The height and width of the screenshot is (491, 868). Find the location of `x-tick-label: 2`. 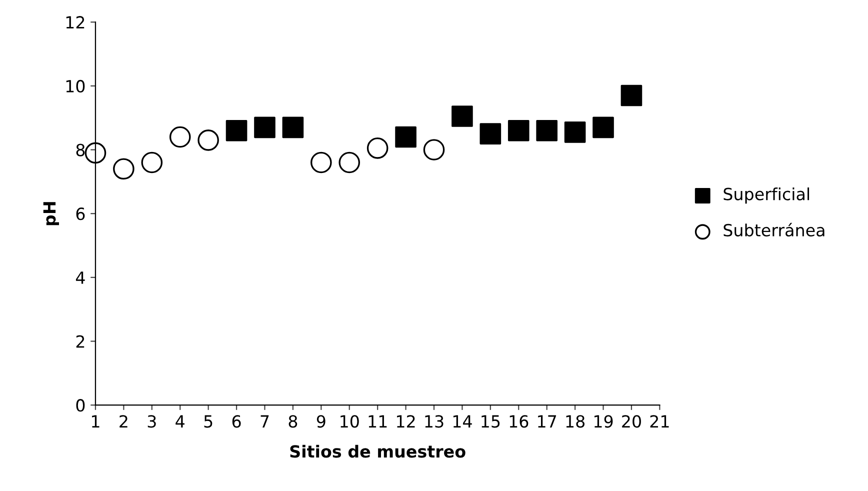

x-tick-label: 2 is located at coordinates (124, 421).